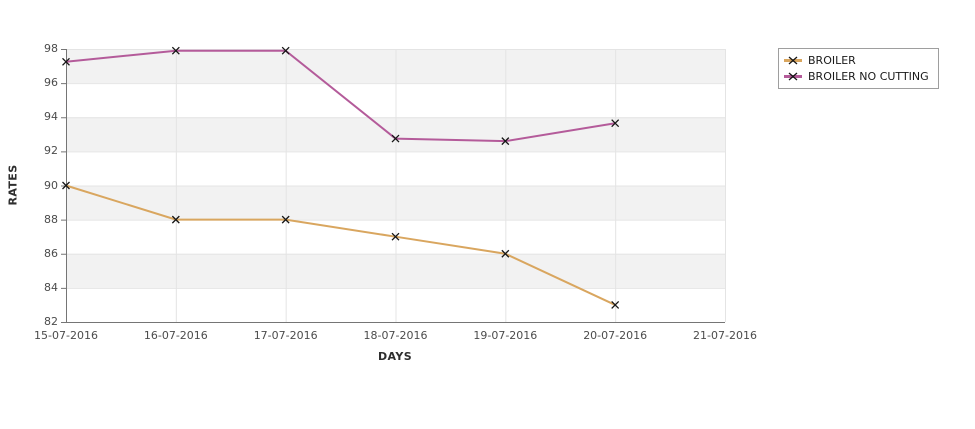 Image resolution: width=975 pixels, height=429 pixels. I want to click on legend-item-broiler: BROILER, so click(856, 60).